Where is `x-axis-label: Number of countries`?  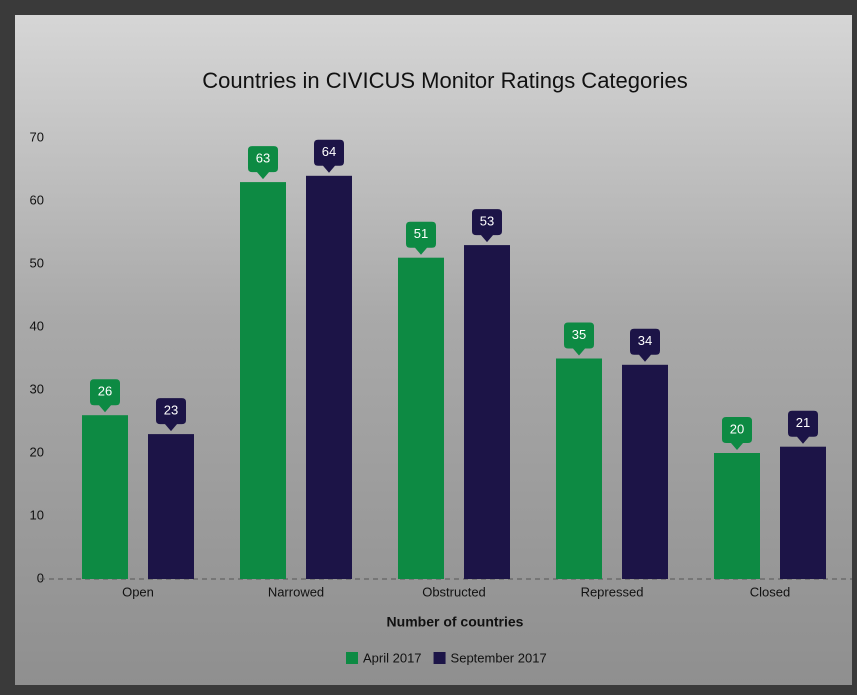 x-axis-label: Number of countries is located at coordinates (455, 622).